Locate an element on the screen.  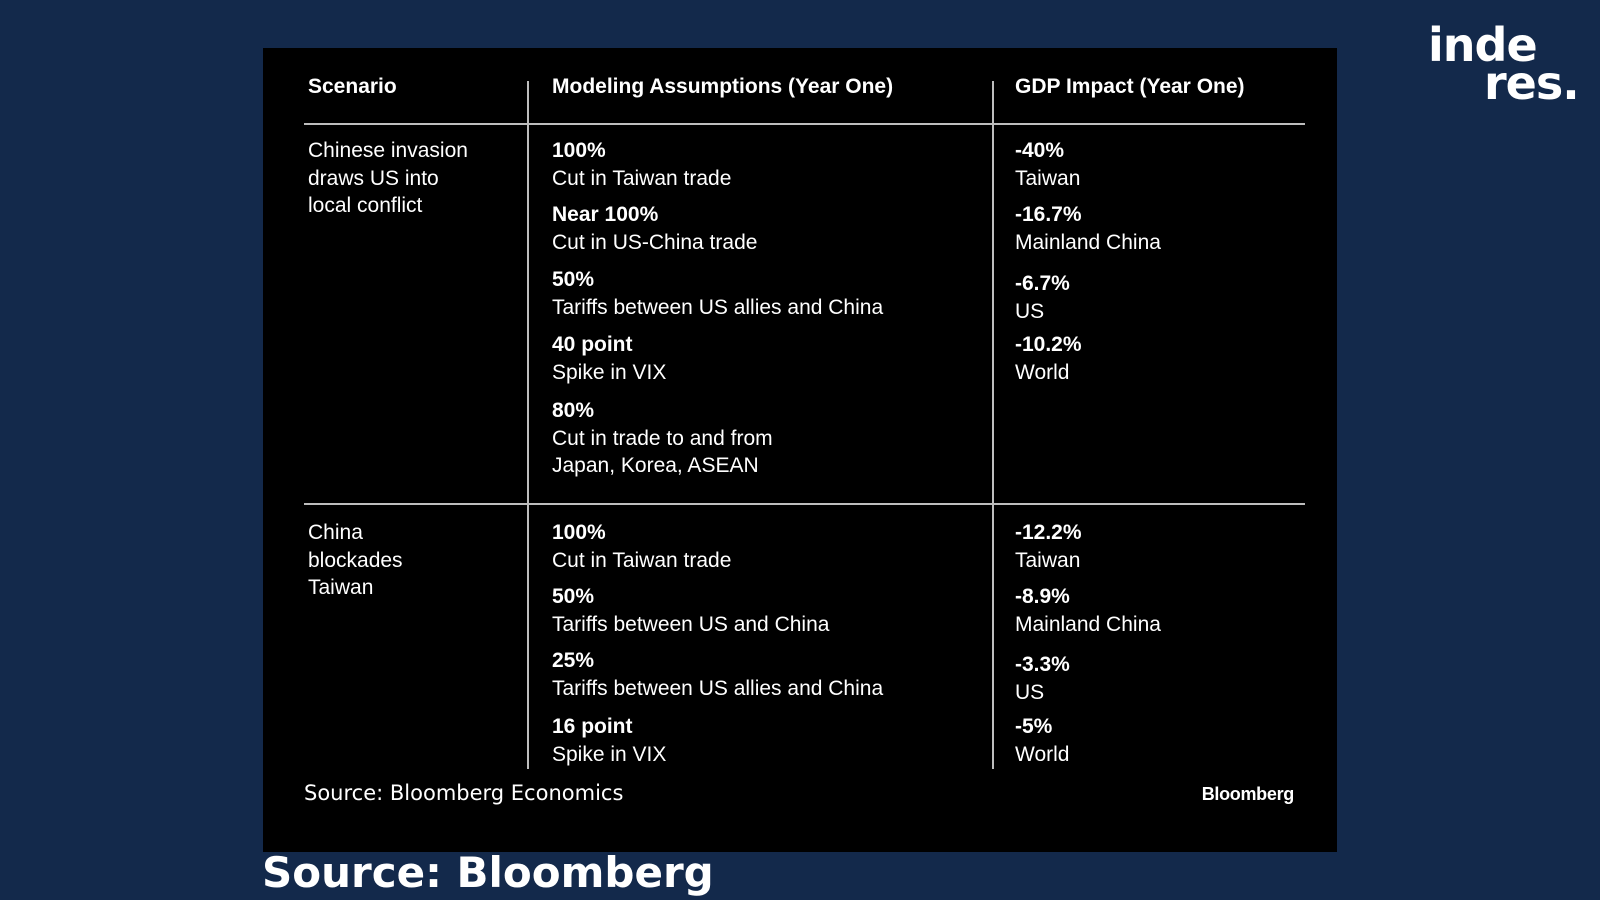
impact-item: -3.3% US is located at coordinates (1155, 678).